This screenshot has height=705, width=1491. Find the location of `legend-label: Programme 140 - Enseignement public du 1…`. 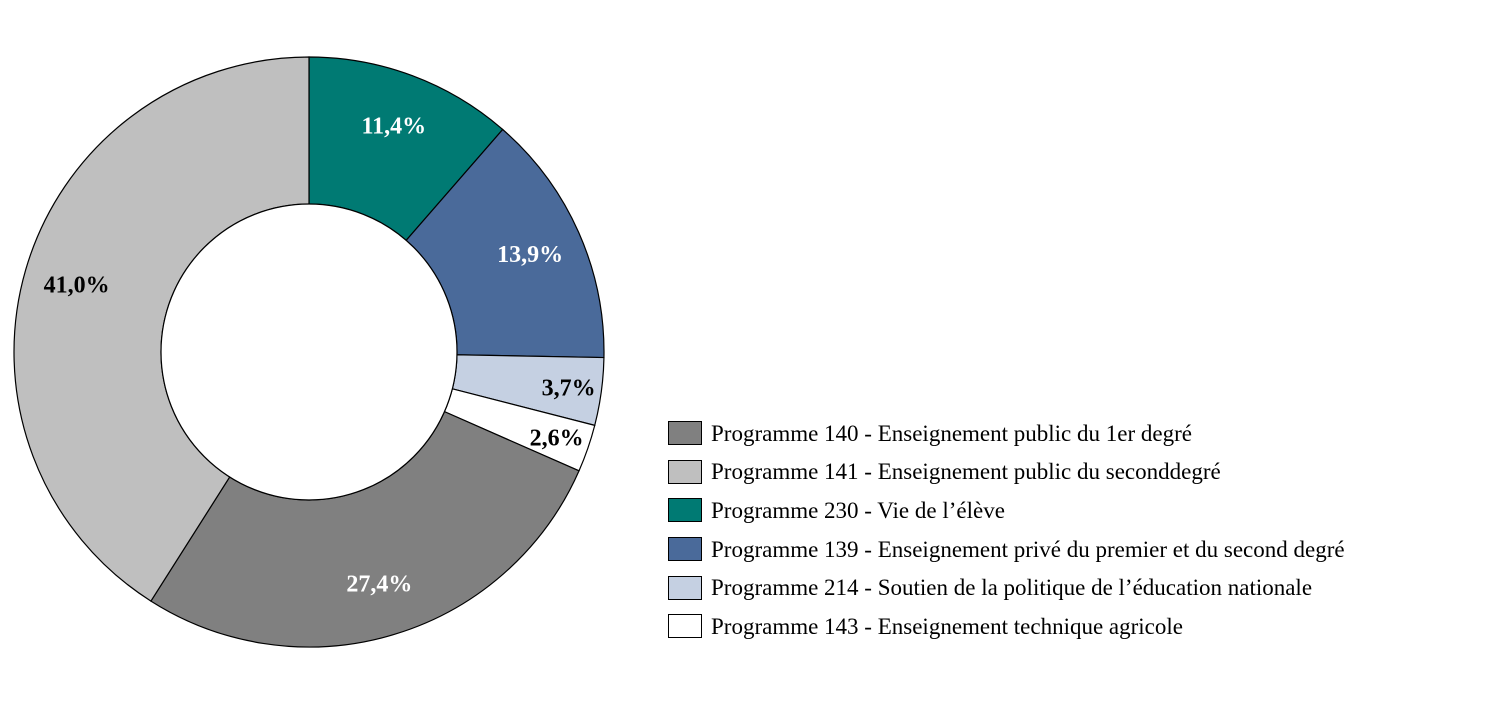

legend-label: Programme 140 - Enseignement public du 1… is located at coordinates (951, 433).